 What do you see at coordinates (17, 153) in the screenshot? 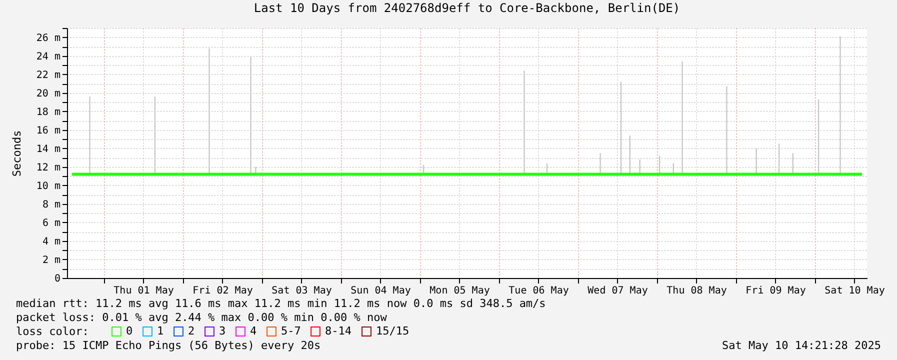
I see `y-axis-title: Seconds` at bounding box center [17, 153].